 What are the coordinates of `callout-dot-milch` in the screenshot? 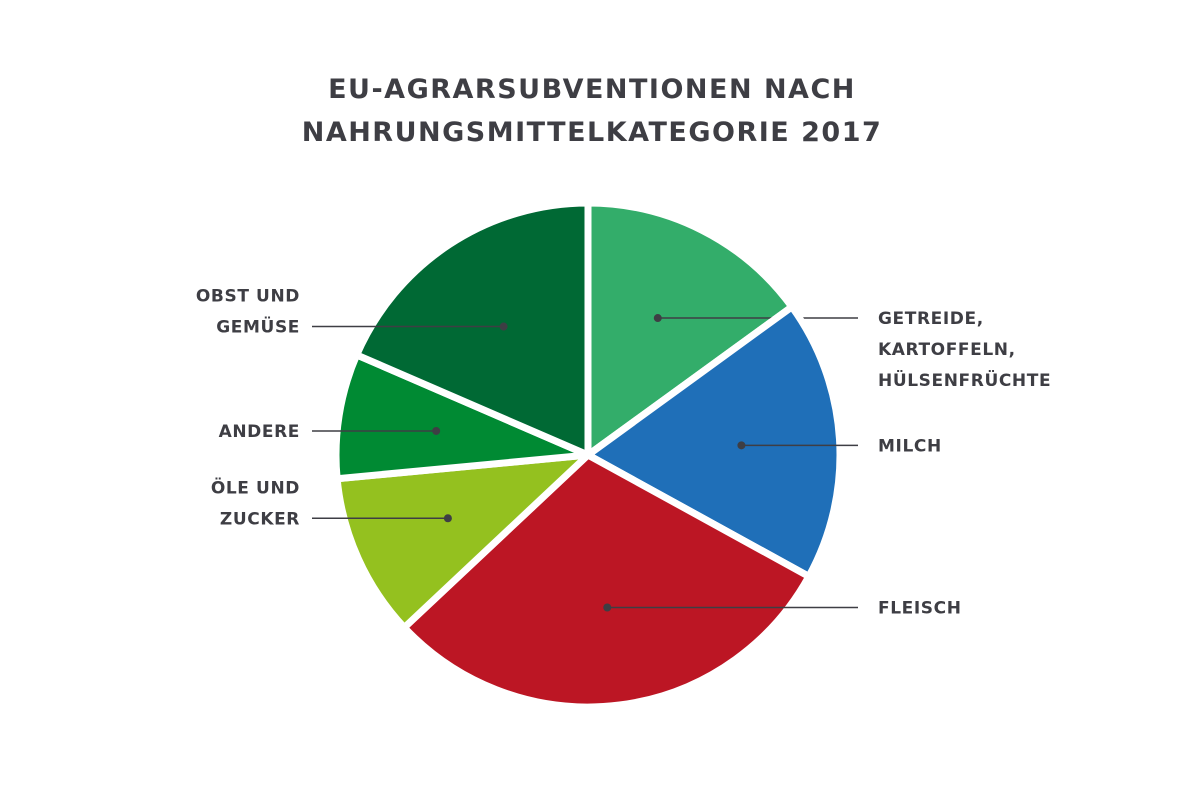 It's located at (741, 445).